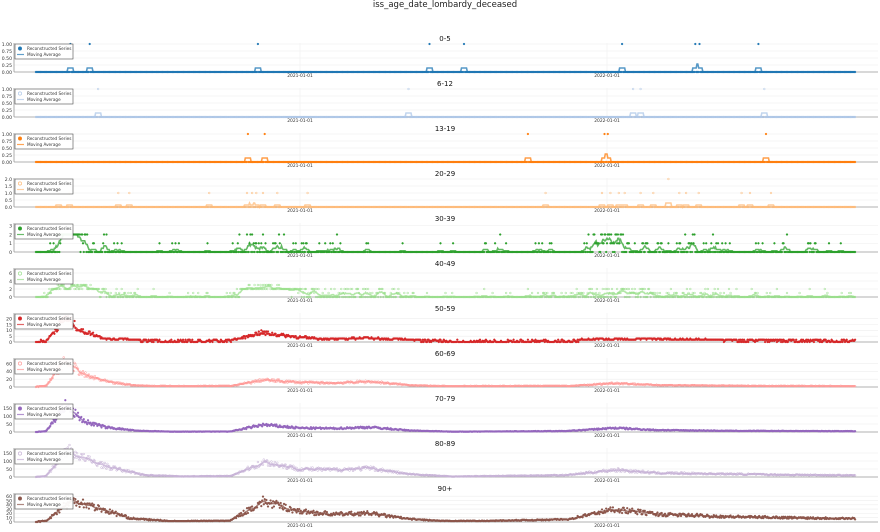  I want to click on y-tick-label: 1.5, so click(8, 187).